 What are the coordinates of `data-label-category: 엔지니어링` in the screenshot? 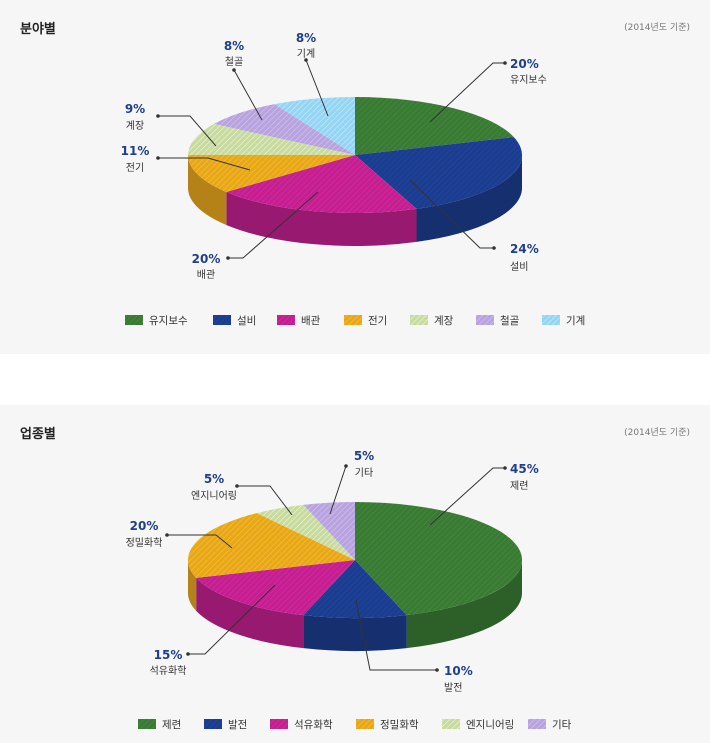 It's located at (214, 496).